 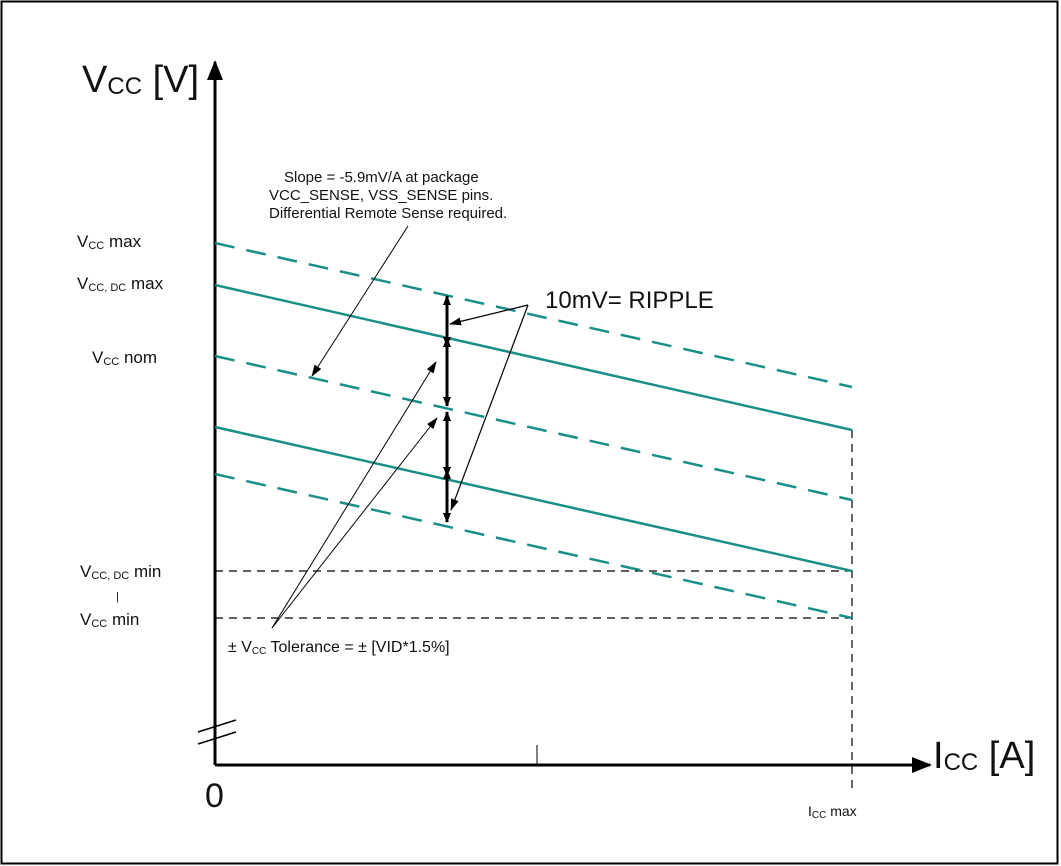 What do you see at coordinates (832, 812) in the screenshot?
I see `label-icc-max: ICC max` at bounding box center [832, 812].